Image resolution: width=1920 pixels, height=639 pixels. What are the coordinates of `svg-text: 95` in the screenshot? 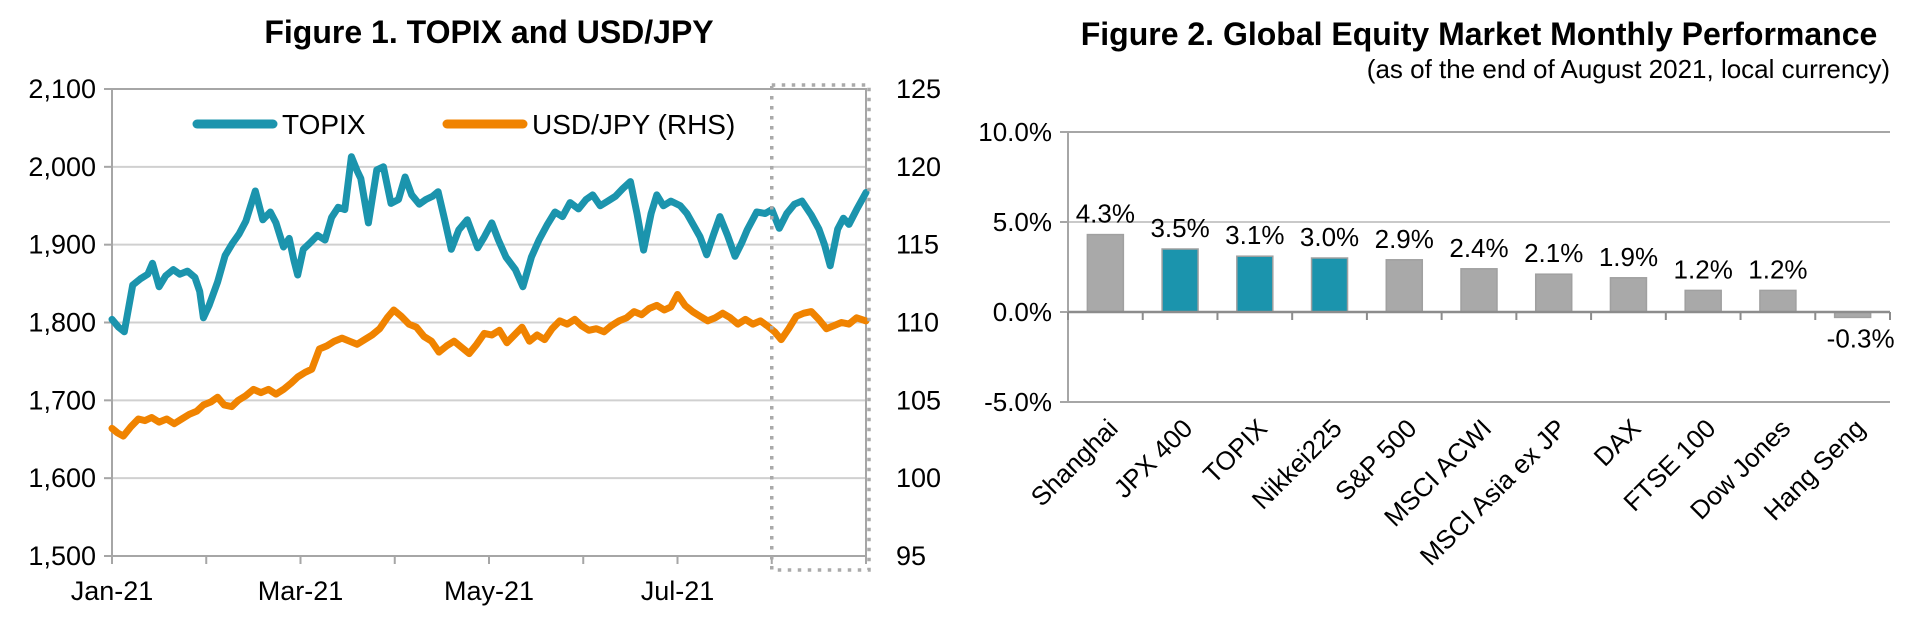 It's located at (911, 556).